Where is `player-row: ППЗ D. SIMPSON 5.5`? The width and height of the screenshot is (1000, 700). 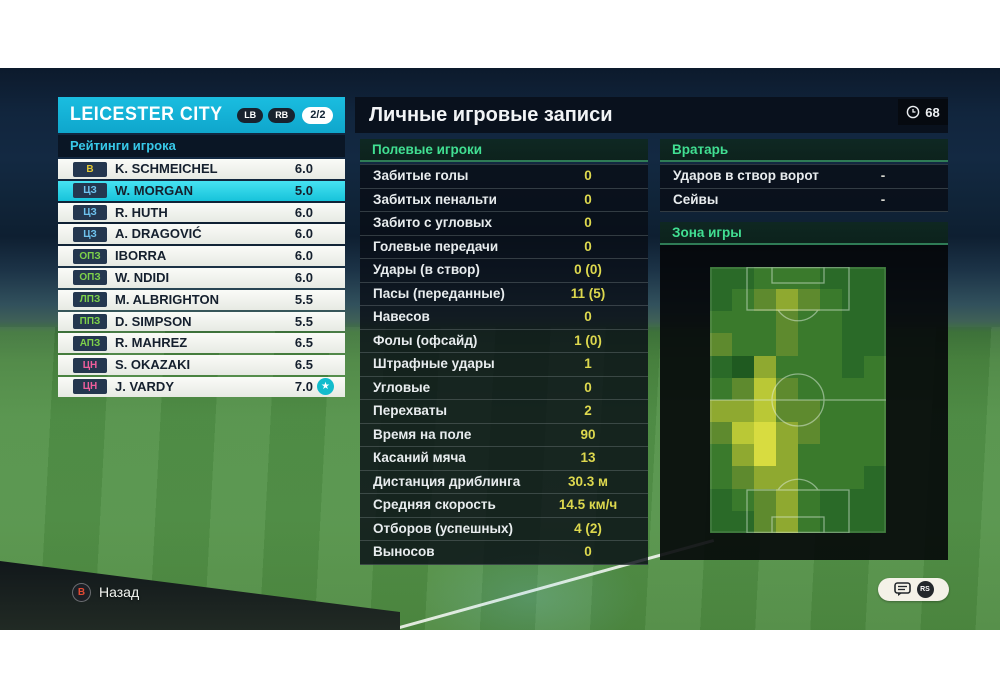 player-row: ППЗ D. SIMPSON 5.5 is located at coordinates (201, 321).